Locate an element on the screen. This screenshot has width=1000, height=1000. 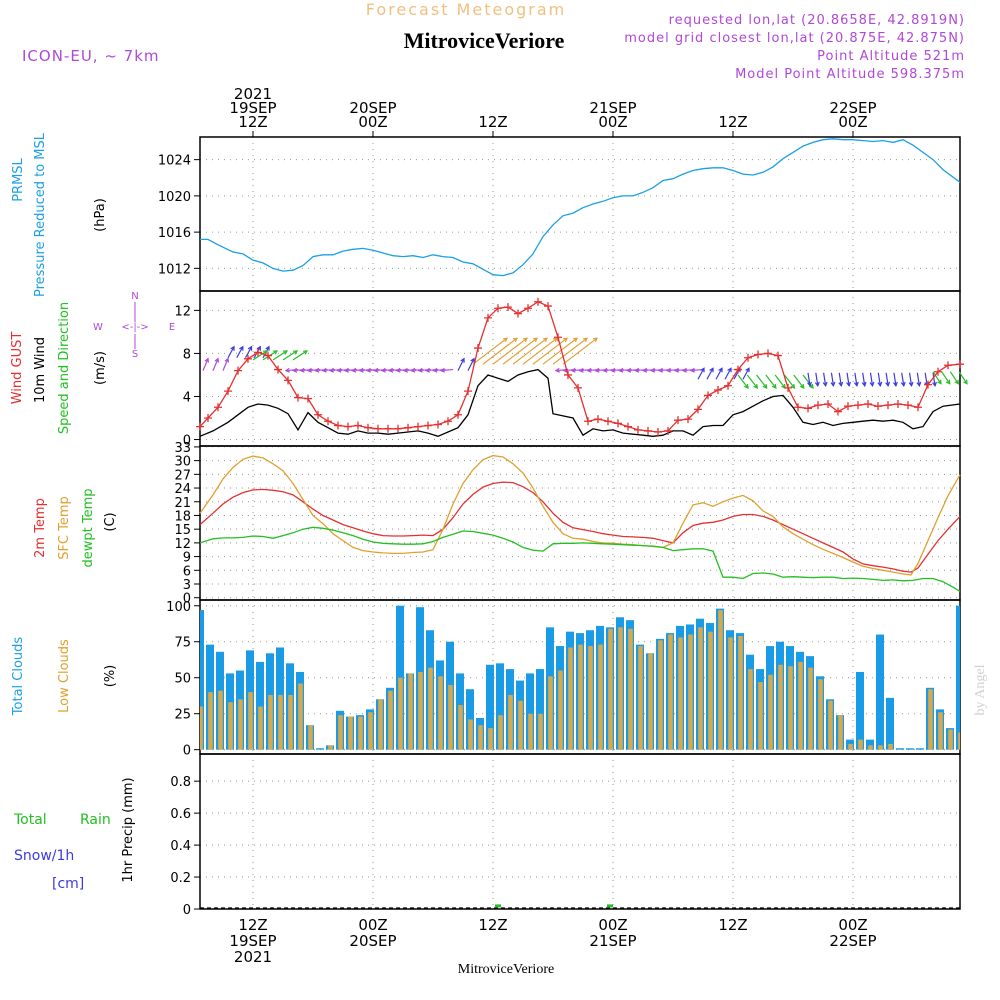
time-label-bottom: 00Z is located at coordinates (372, 925).